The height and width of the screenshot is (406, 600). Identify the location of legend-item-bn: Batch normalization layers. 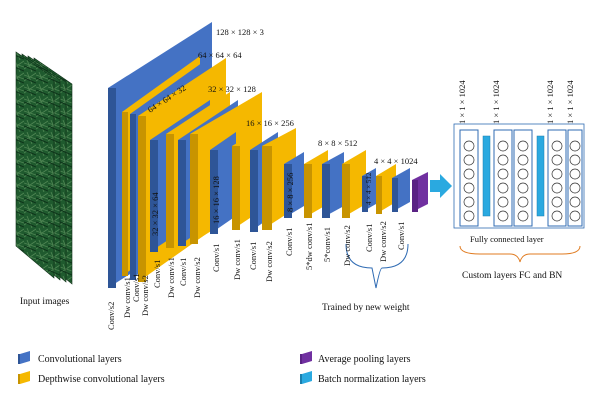
(363, 378).